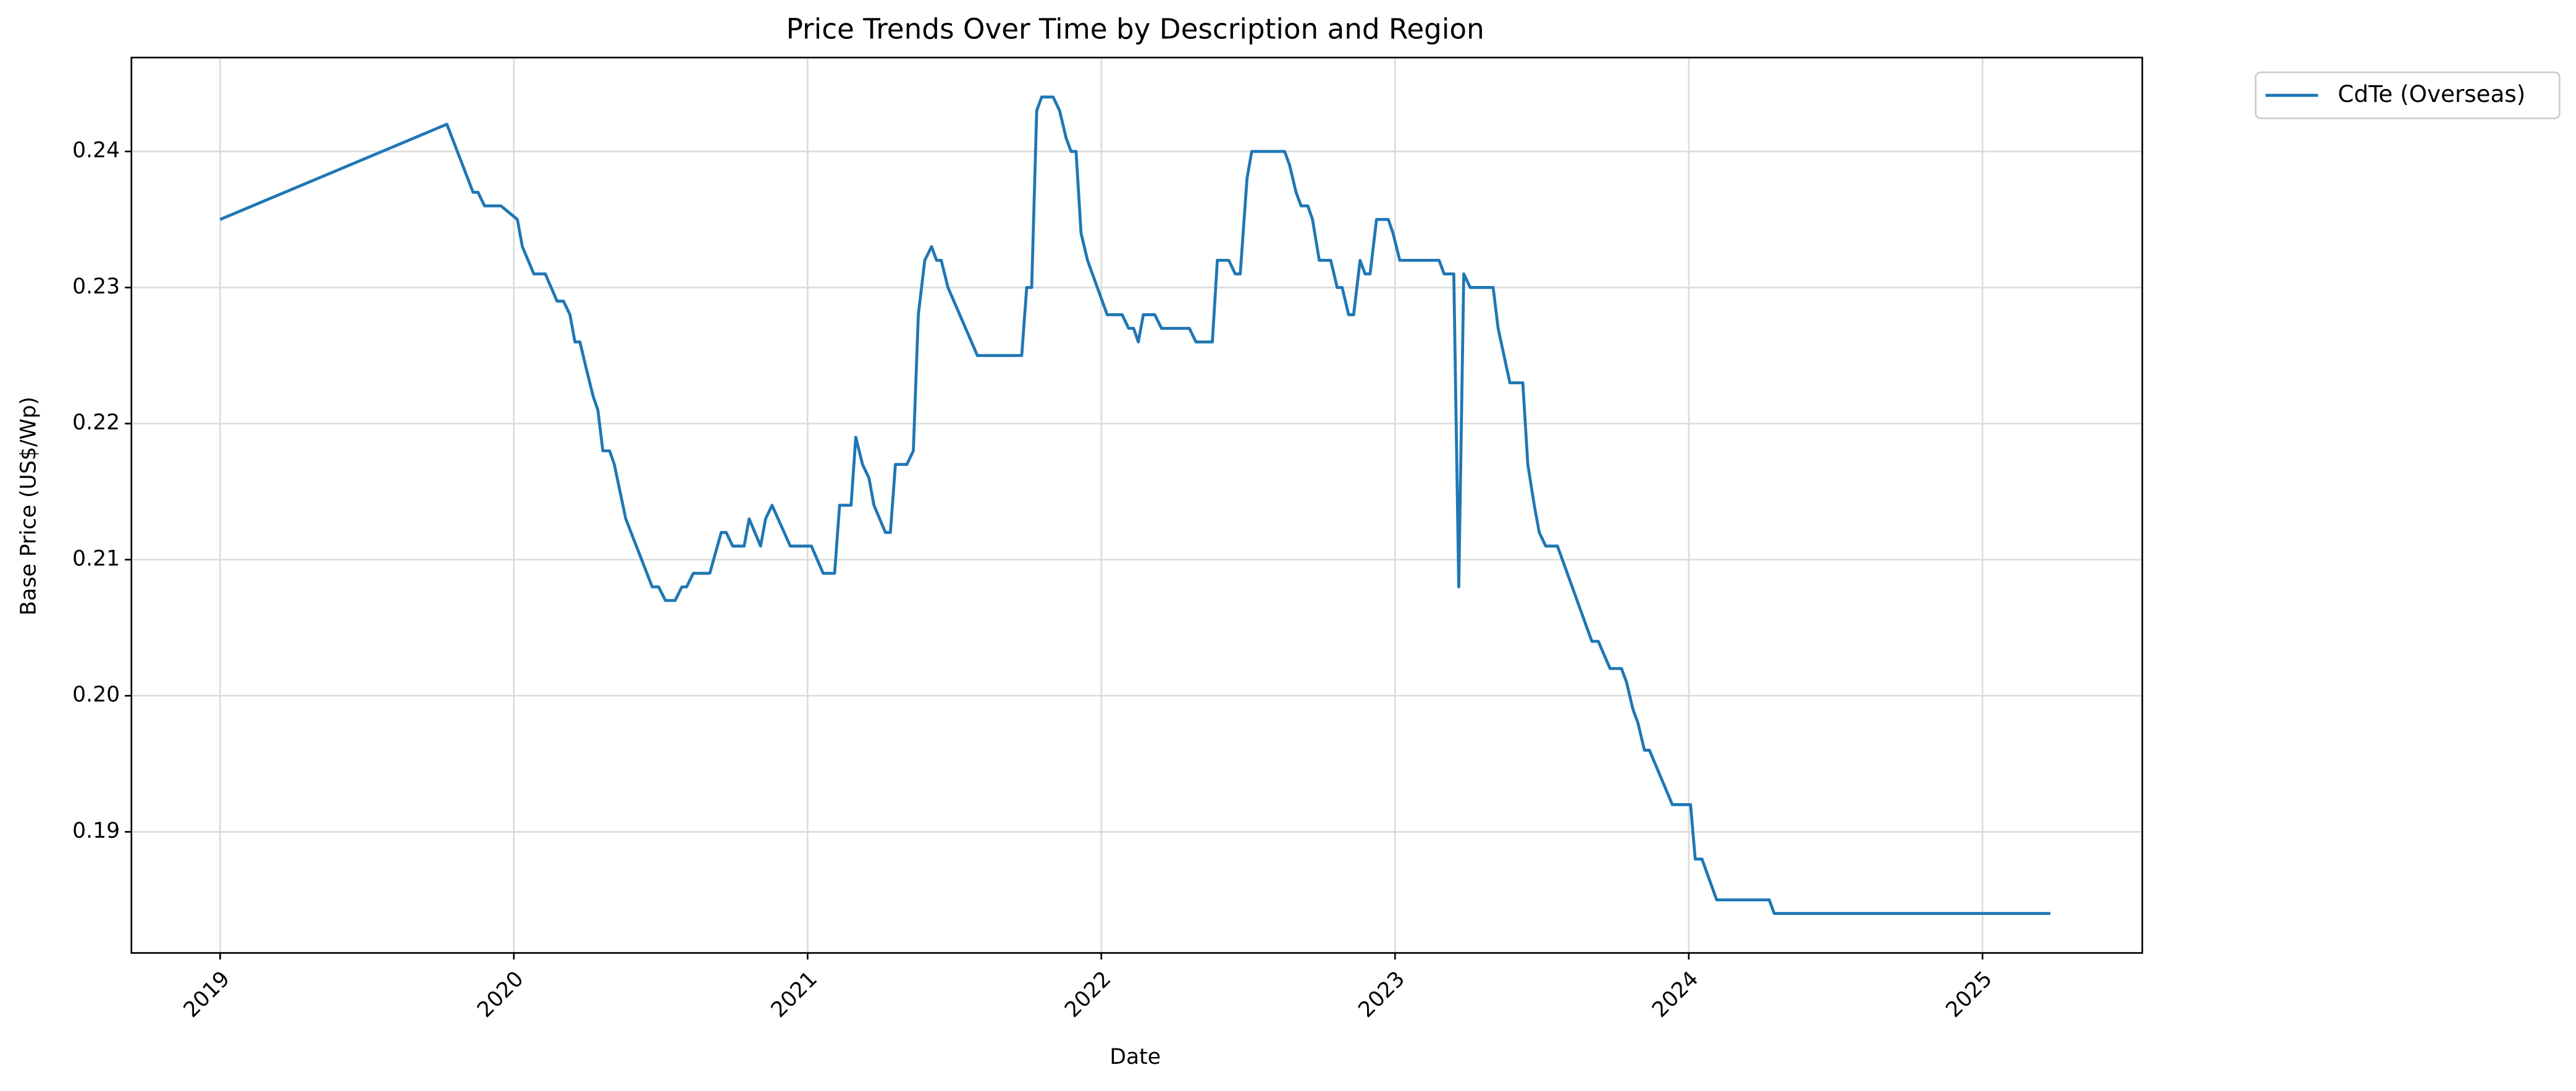  What do you see at coordinates (1135, 1057) in the screenshot?
I see `x-axis-label: Date` at bounding box center [1135, 1057].